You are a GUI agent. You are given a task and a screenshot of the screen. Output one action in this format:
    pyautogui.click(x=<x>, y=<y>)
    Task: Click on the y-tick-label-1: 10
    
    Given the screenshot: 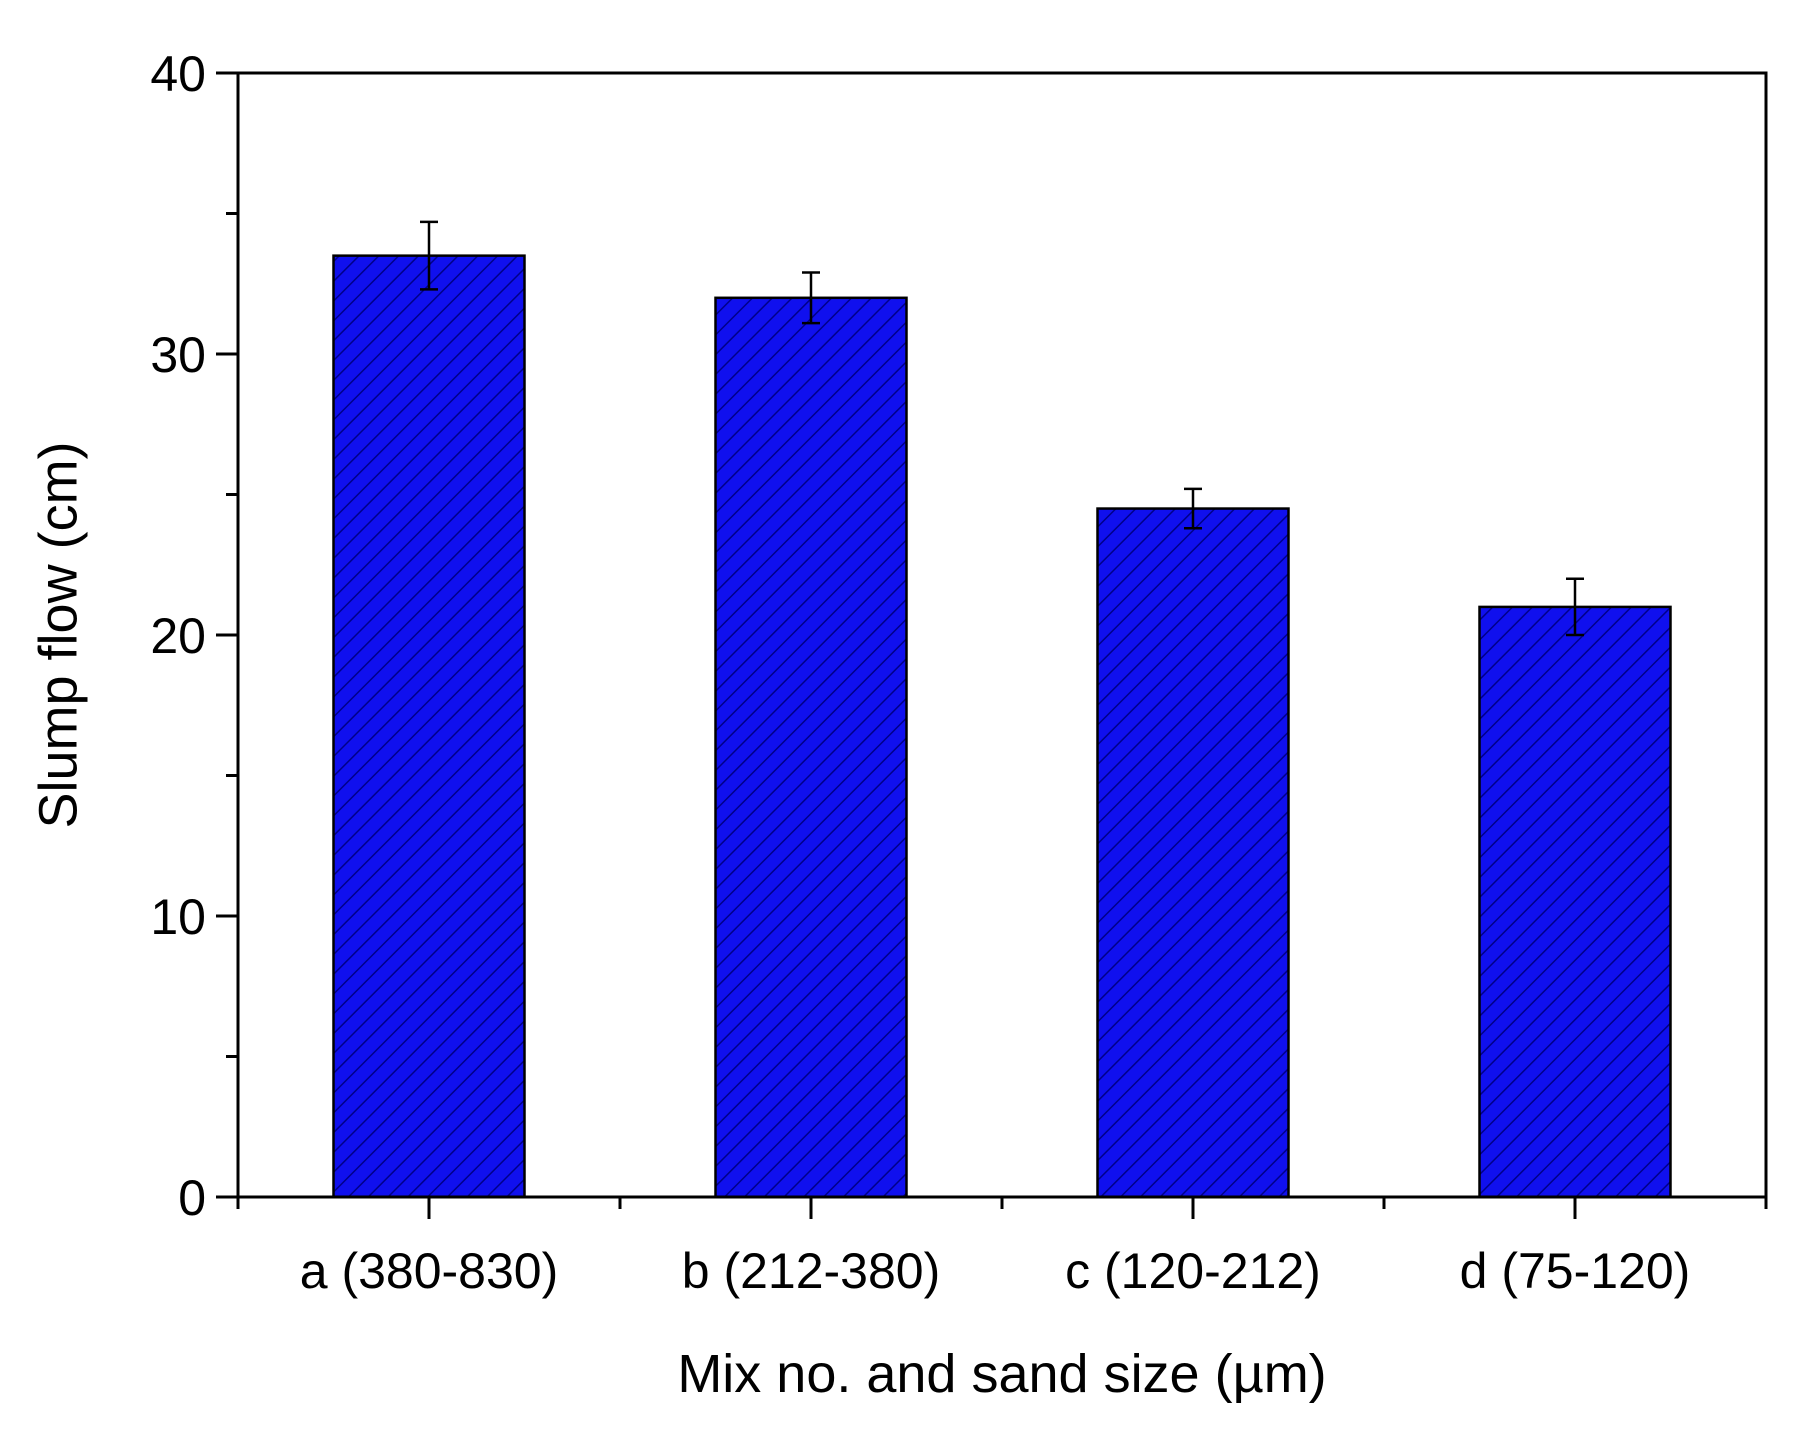 What is the action you would take?
    pyautogui.click(x=178, y=917)
    